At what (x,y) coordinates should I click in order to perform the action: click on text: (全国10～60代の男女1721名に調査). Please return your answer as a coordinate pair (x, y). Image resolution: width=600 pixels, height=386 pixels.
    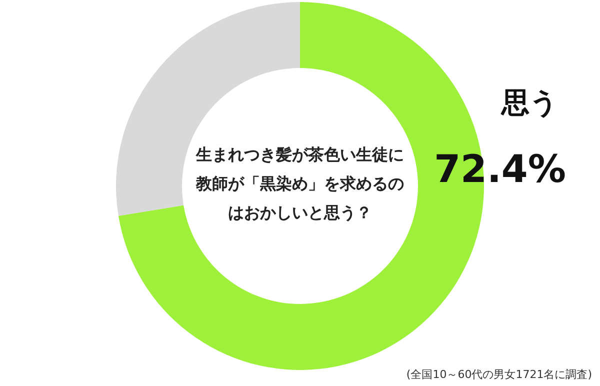
    Looking at the image, I should click on (499, 374).